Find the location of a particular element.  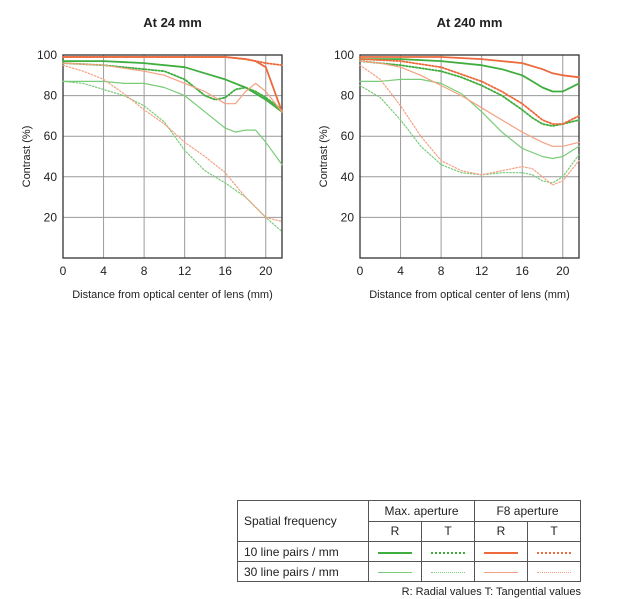

legend-f8-t-header: T is located at coordinates (554, 531).